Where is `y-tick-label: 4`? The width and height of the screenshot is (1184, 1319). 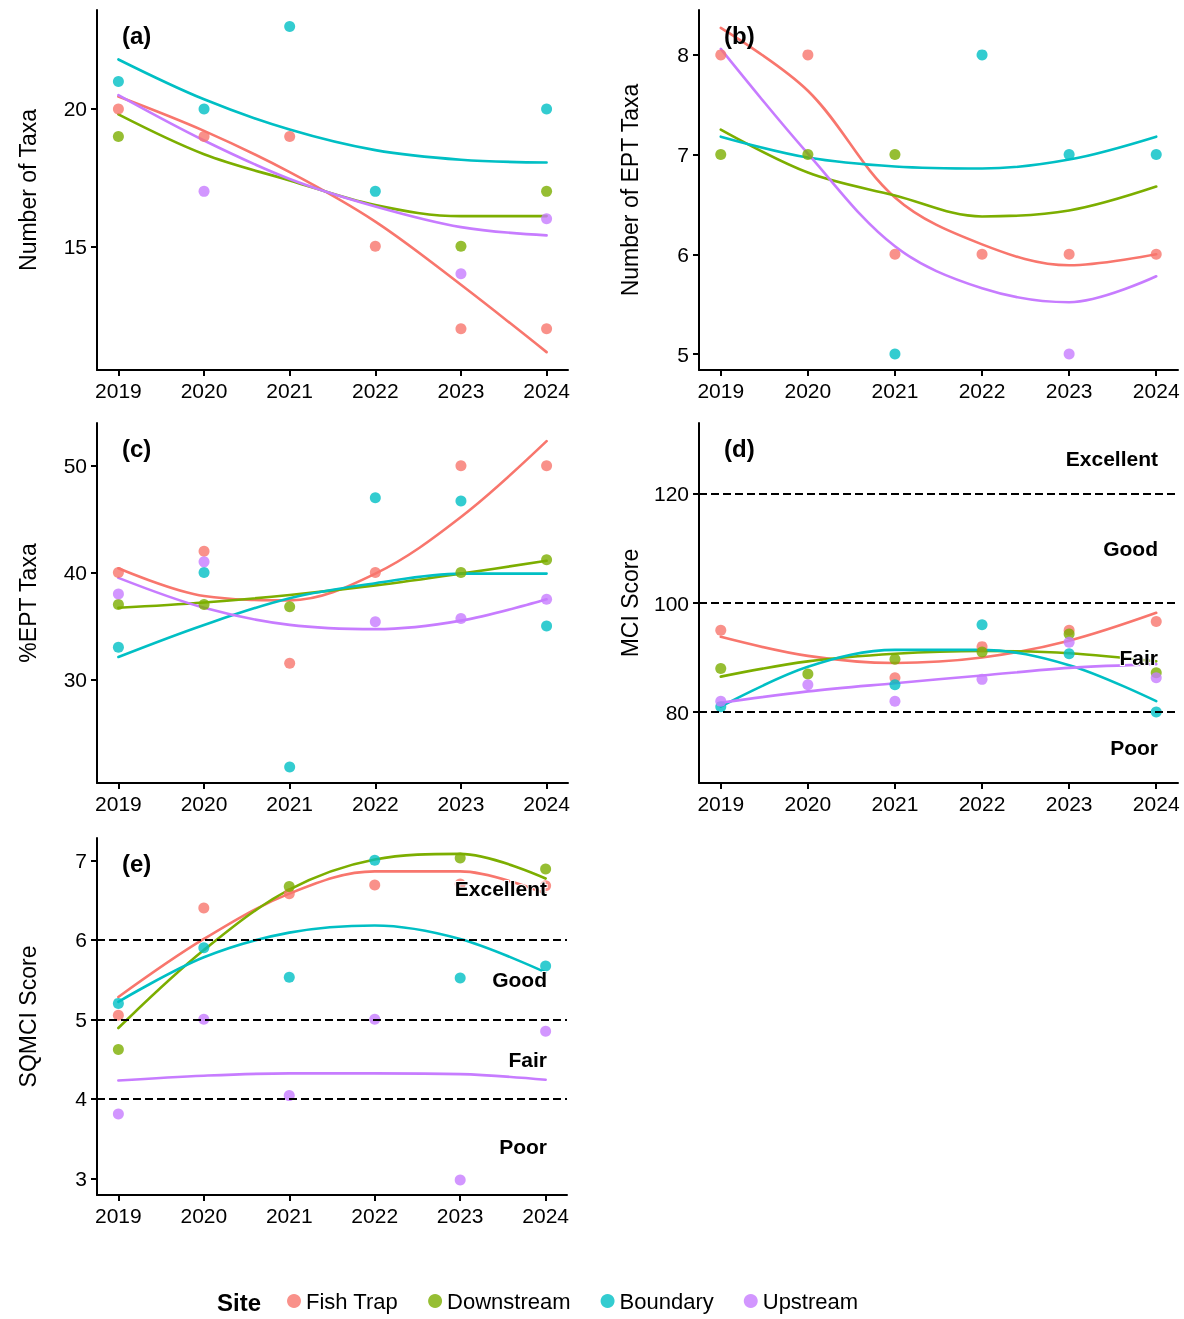
y-tick-label: 4 is located at coordinates (81, 1099).